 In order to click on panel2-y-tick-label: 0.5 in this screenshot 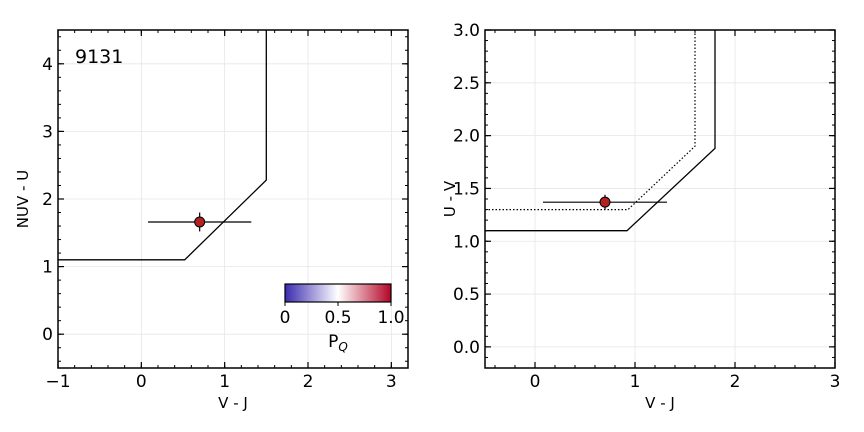, I will do `click(466, 295)`.